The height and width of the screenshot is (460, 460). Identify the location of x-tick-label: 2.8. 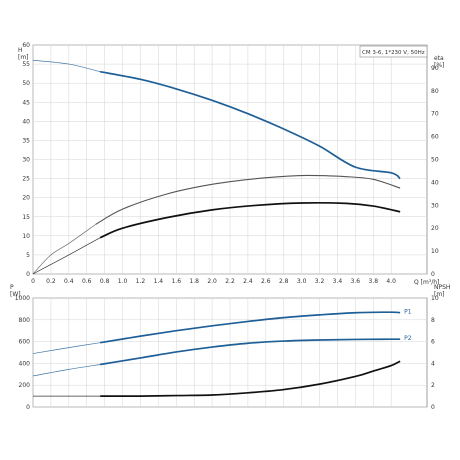
(284, 281).